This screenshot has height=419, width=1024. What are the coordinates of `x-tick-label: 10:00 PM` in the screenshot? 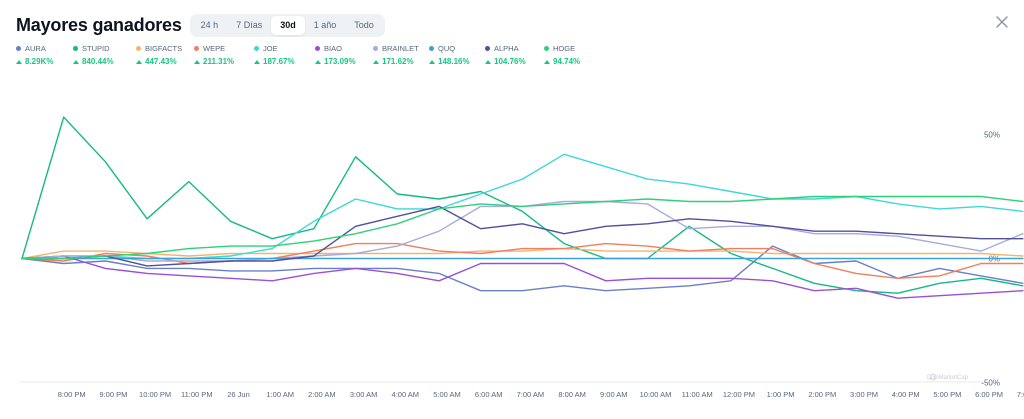 It's located at (155, 394).